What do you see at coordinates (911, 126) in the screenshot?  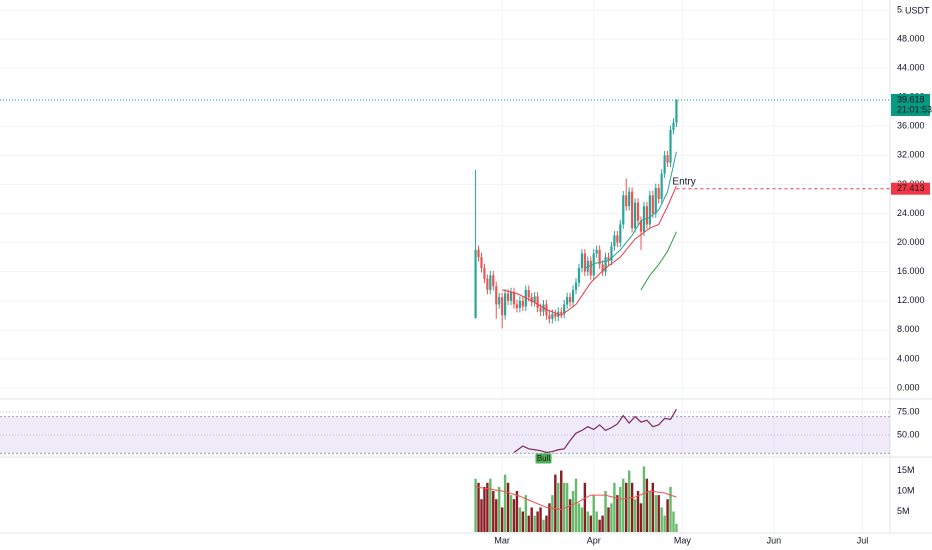 I see `y-tick-label: 36.000` at bounding box center [911, 126].